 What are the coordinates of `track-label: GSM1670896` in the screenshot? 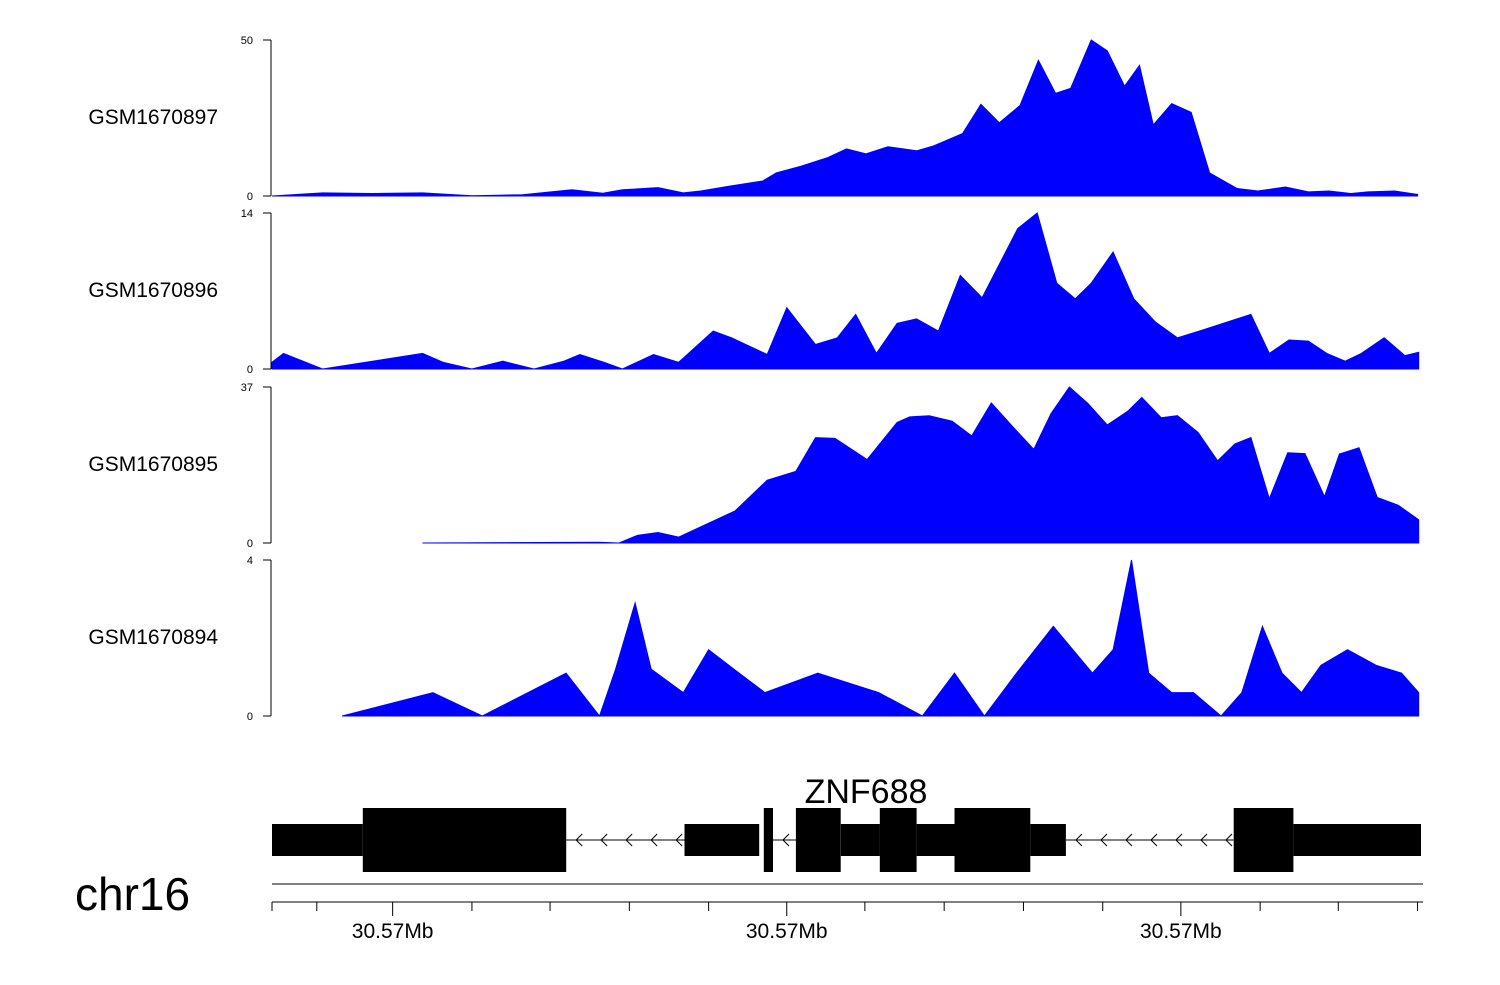 It's located at (153, 290).